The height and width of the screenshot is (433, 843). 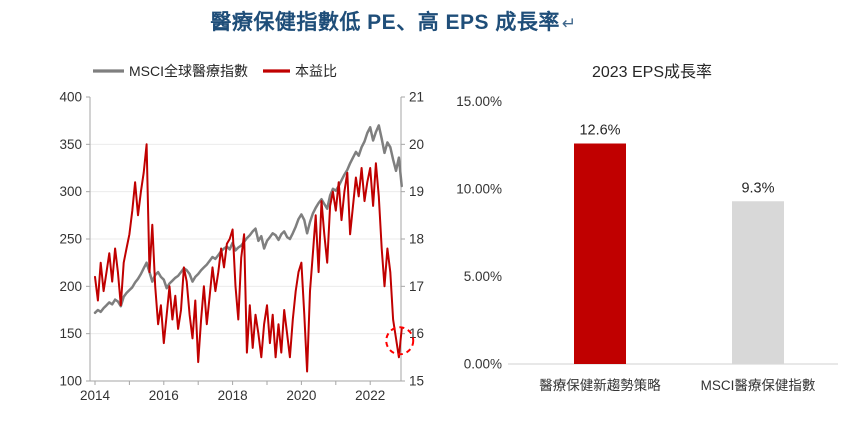 I want to click on page-title-text: 醫療保健指數低 PE、高 EPS 成長率, so click(x=385, y=22).